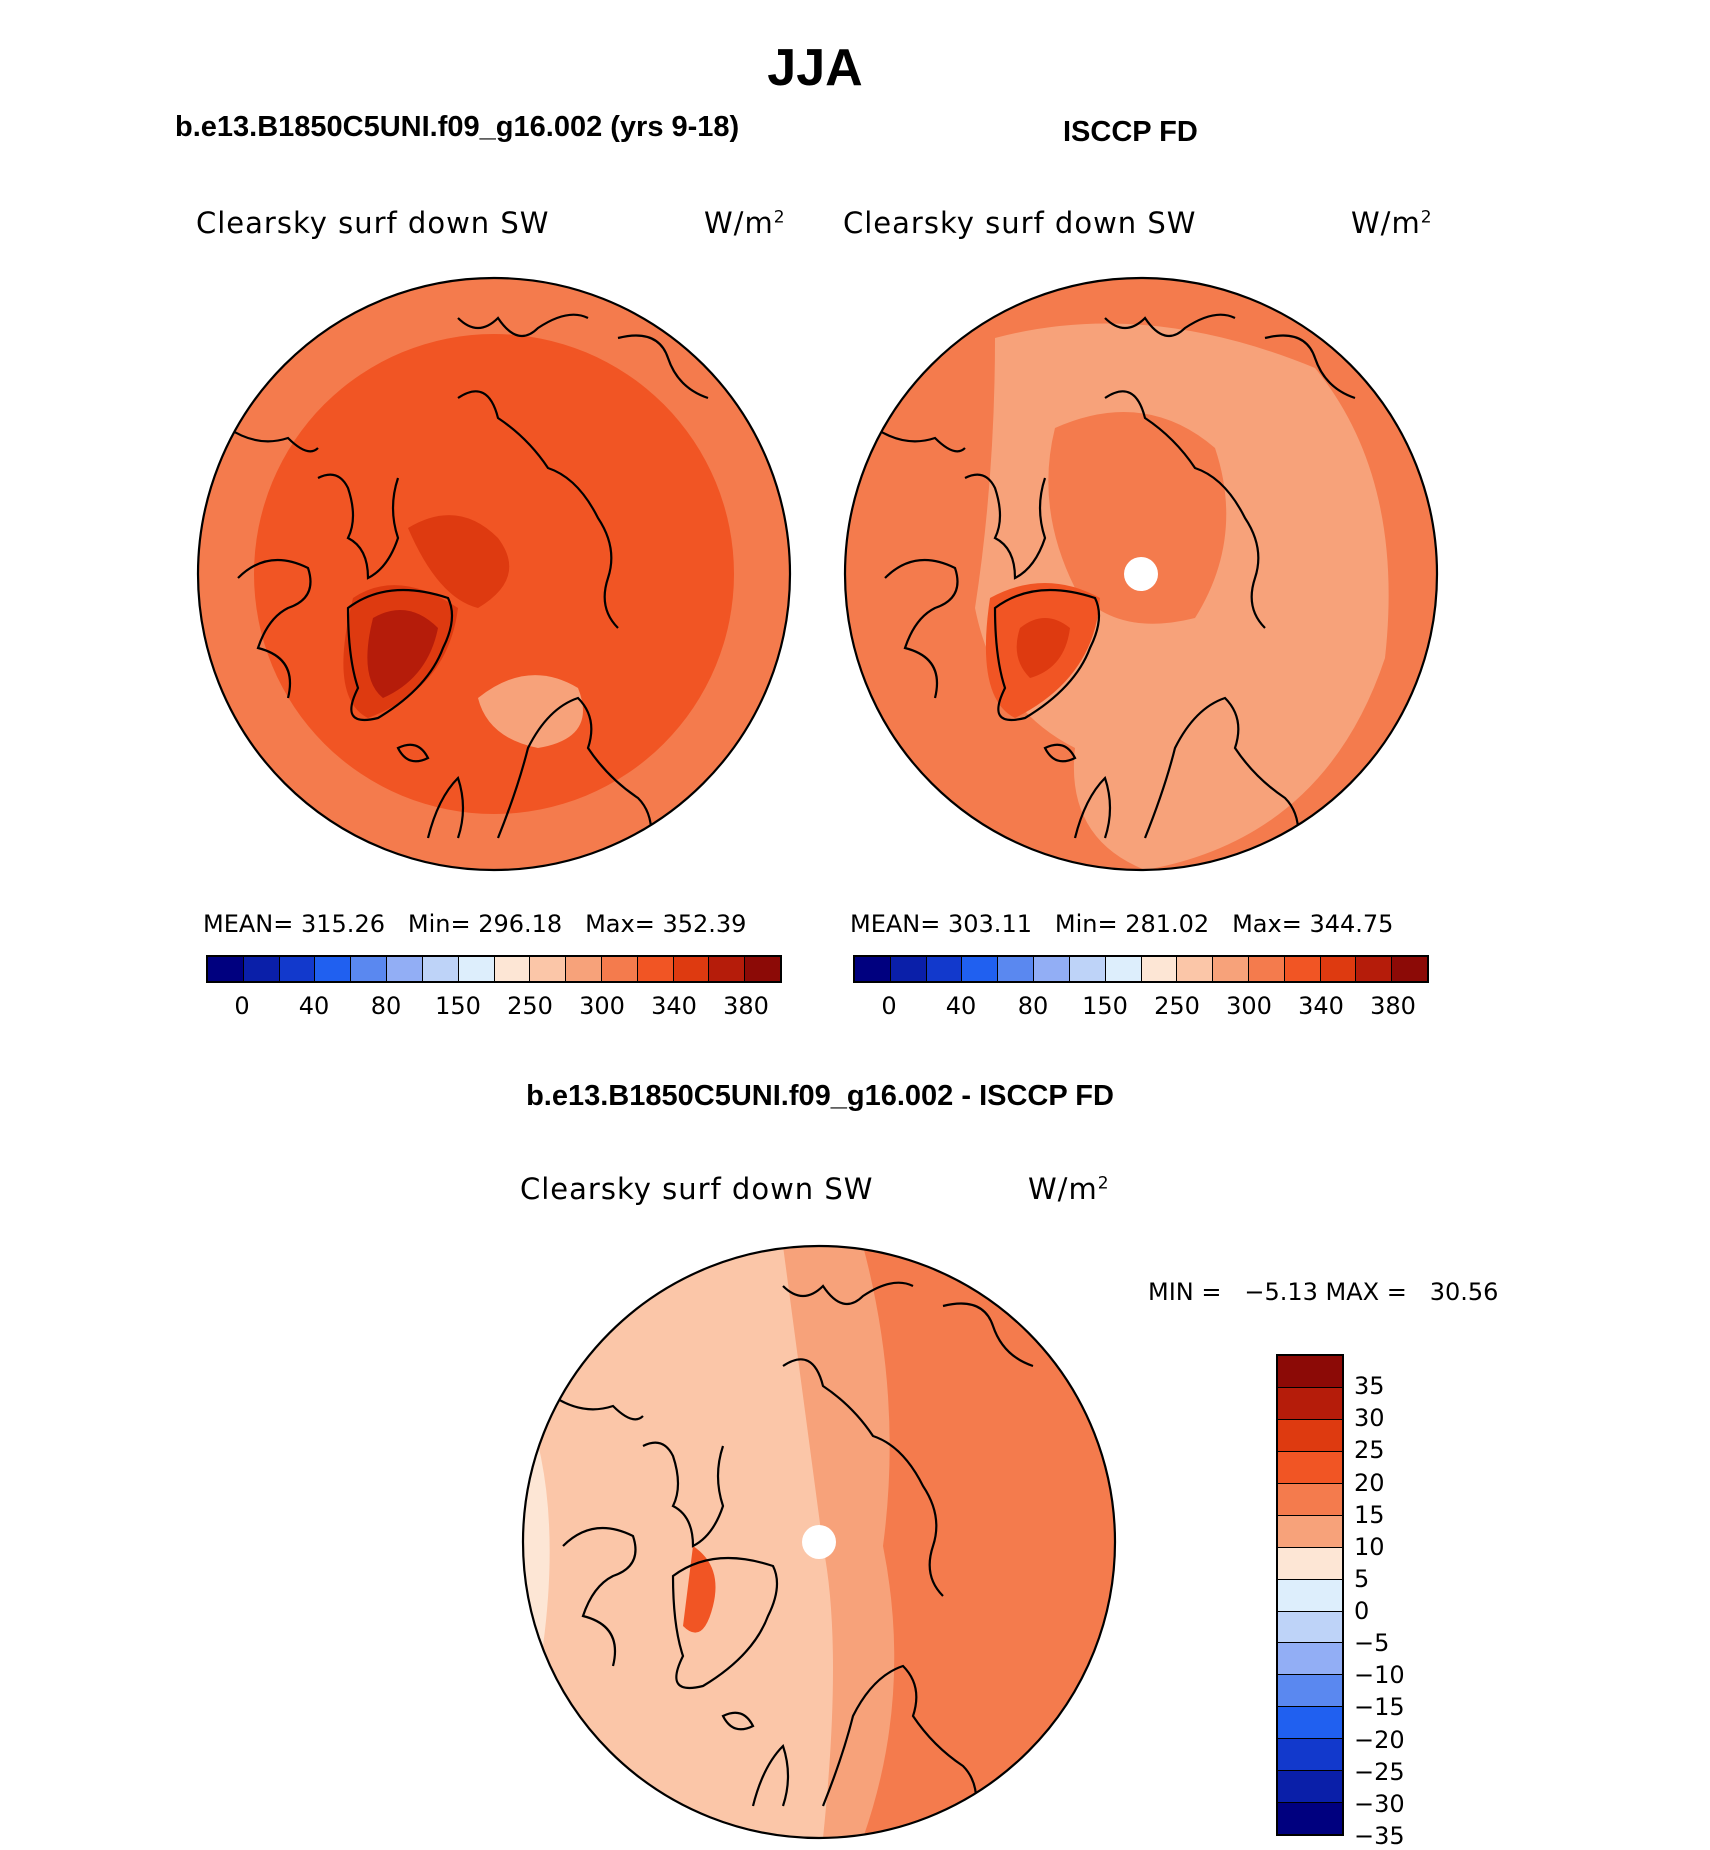  I want to click on obs-colorbar, so click(1141, 969).